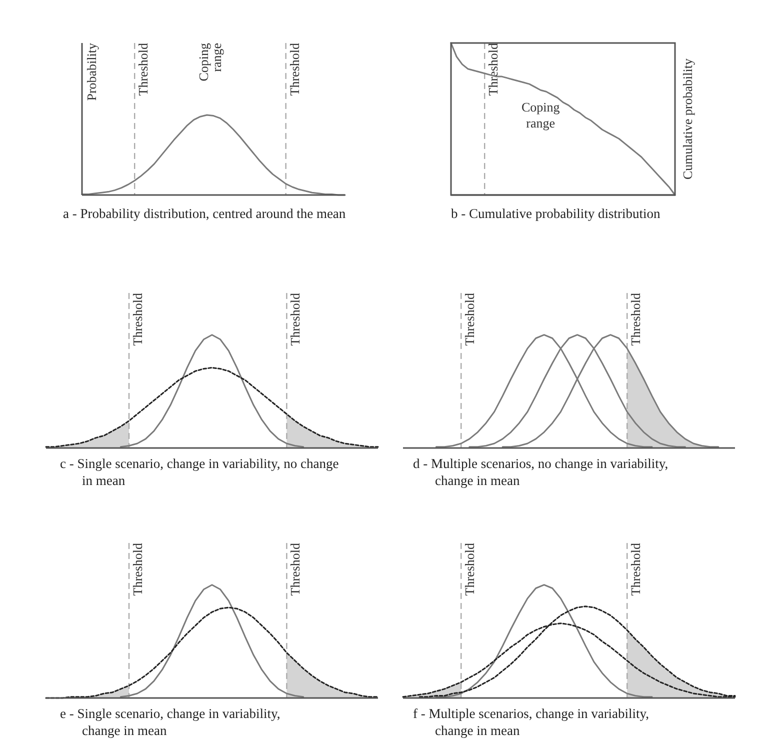  I want to click on text: e - Single scenario, change in variability, change in mean, so click(170, 722).